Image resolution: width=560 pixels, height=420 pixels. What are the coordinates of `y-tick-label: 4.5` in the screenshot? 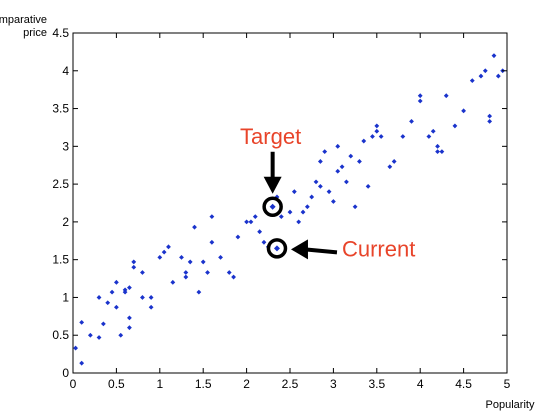 It's located at (60, 33).